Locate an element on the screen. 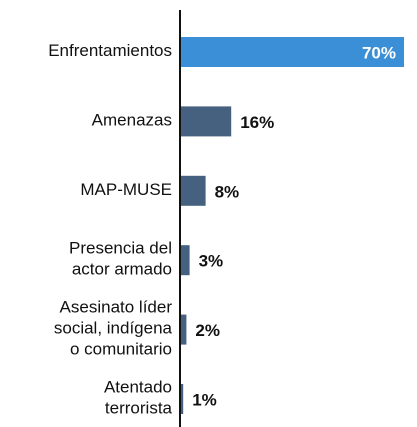 The width and height of the screenshot is (417, 427). value-label: 1% is located at coordinates (204, 399).